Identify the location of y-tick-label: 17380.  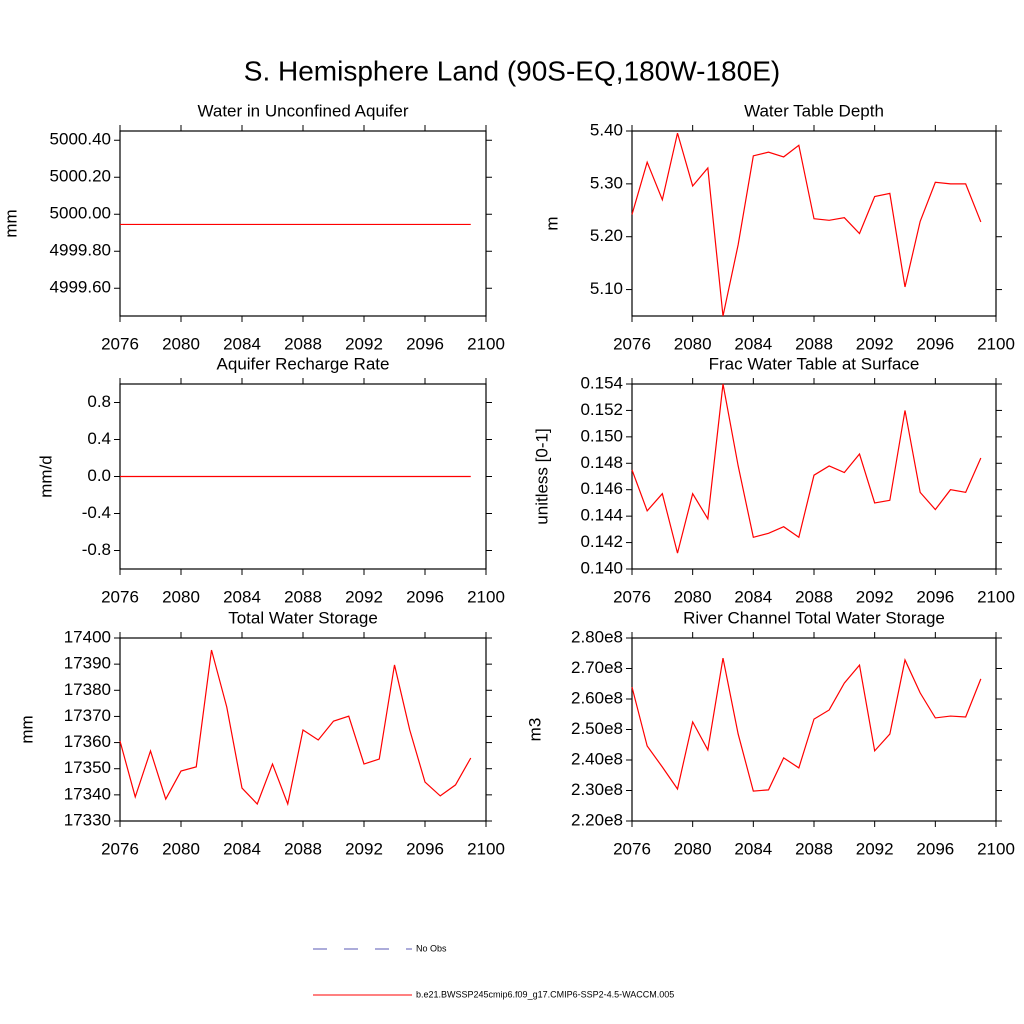
(87, 689).